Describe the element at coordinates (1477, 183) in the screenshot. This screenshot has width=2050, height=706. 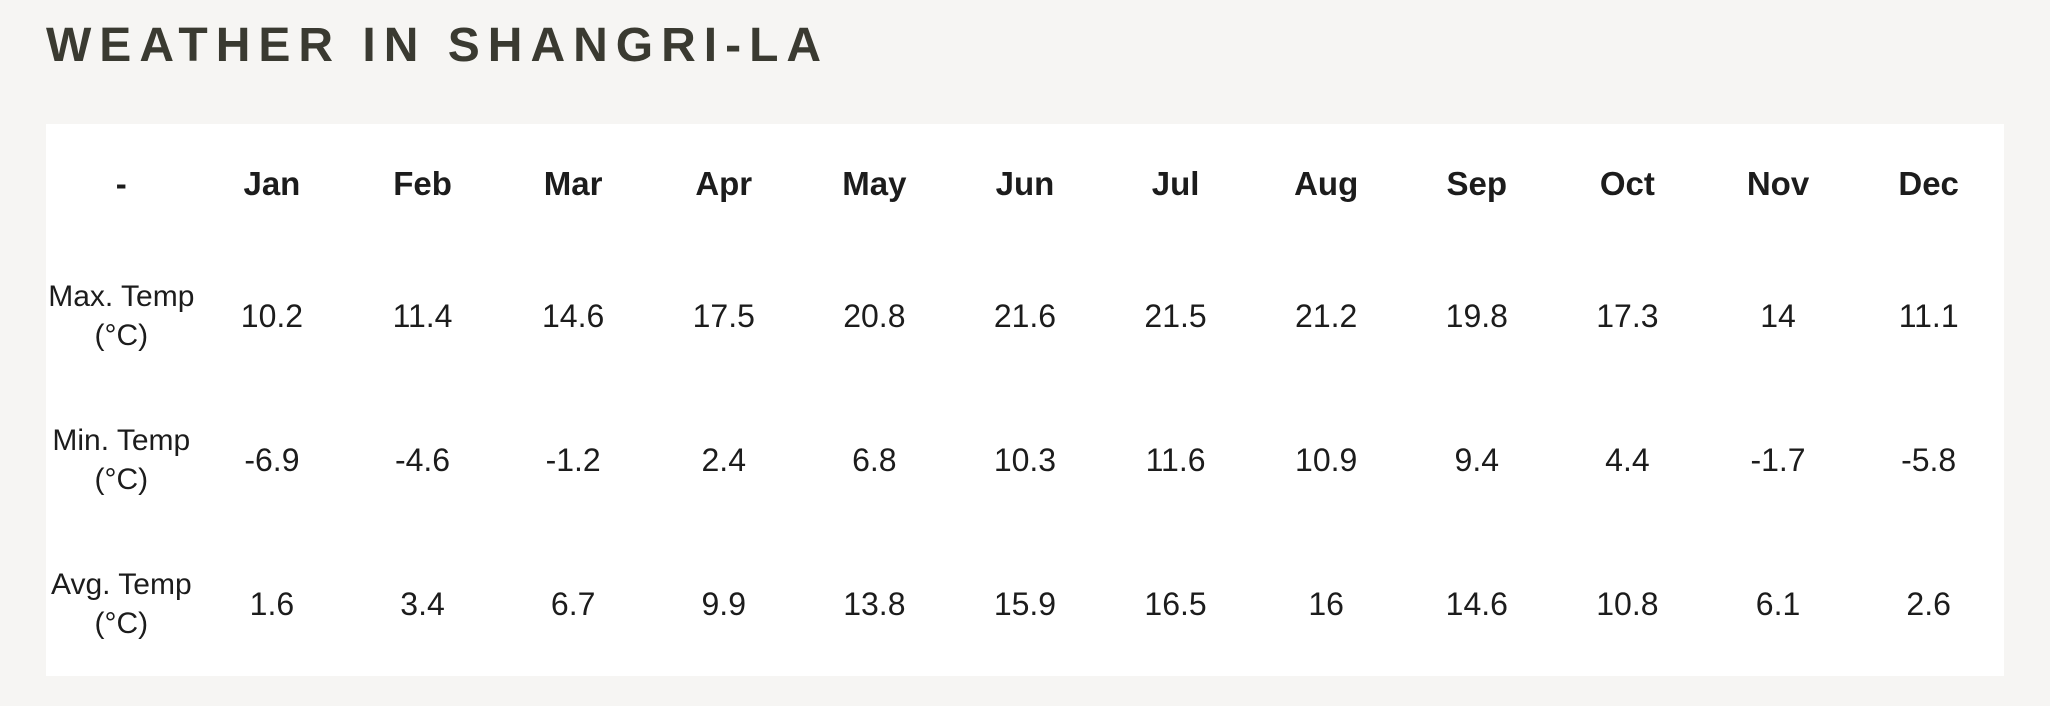
I see `month-header-sep: Sep` at that location.